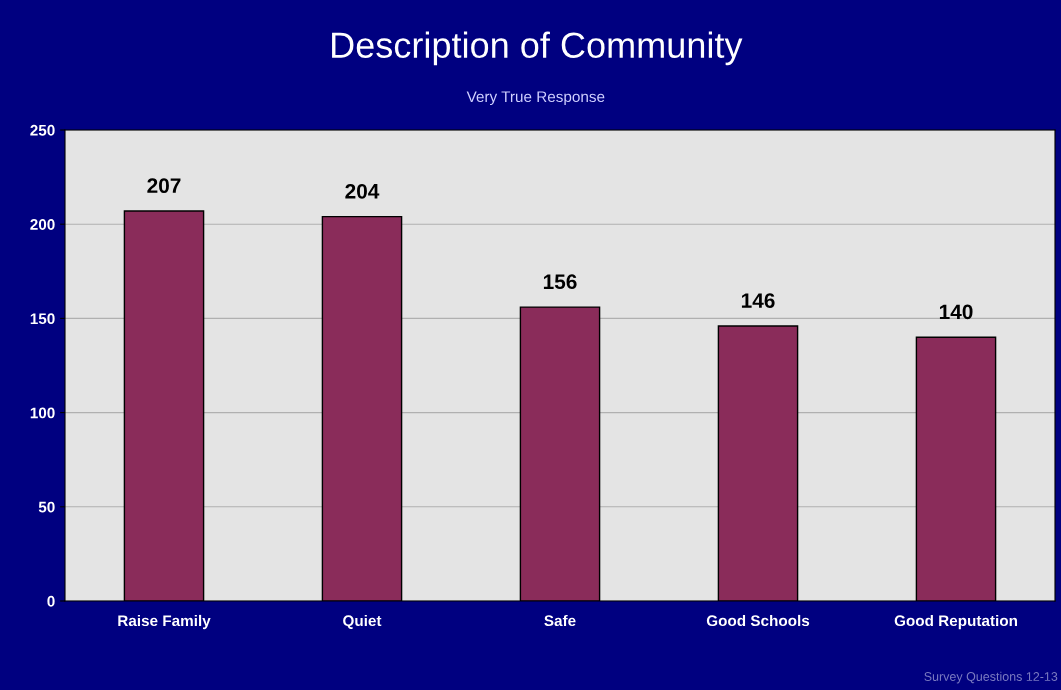  Describe the element at coordinates (956, 312) in the screenshot. I see `data-label: 140` at that location.